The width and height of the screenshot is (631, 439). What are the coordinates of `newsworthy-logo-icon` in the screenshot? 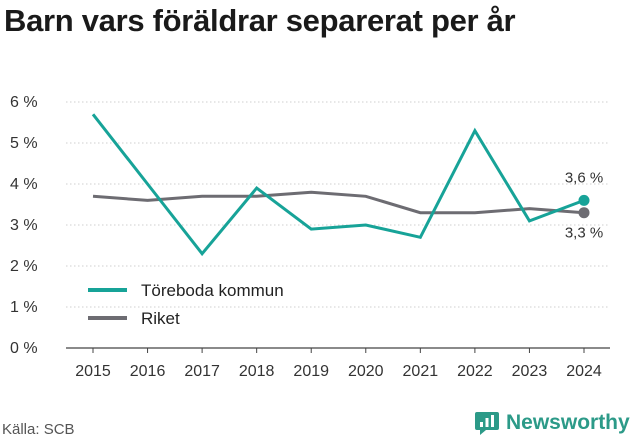 It's located at (487, 423).